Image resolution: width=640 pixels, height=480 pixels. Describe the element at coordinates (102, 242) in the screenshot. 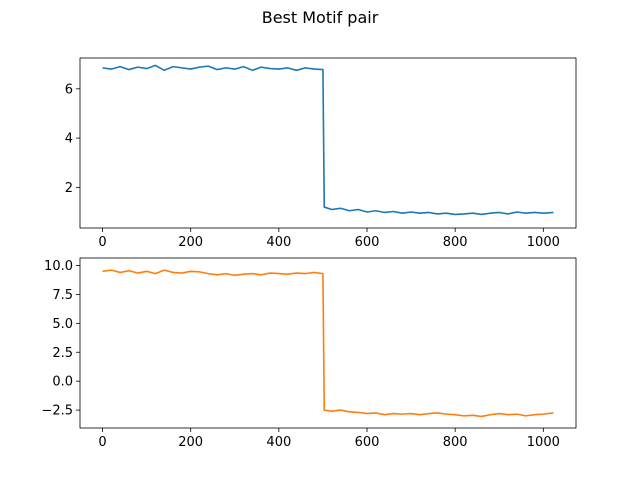

I see `chart1-x-tick-label: 0` at that location.